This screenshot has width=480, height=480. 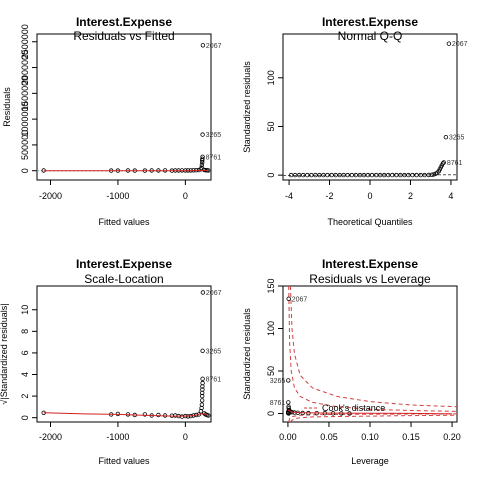 What do you see at coordinates (25, 93) in the screenshot?
I see `y-tick-label: 1500000` at bounding box center [25, 93].